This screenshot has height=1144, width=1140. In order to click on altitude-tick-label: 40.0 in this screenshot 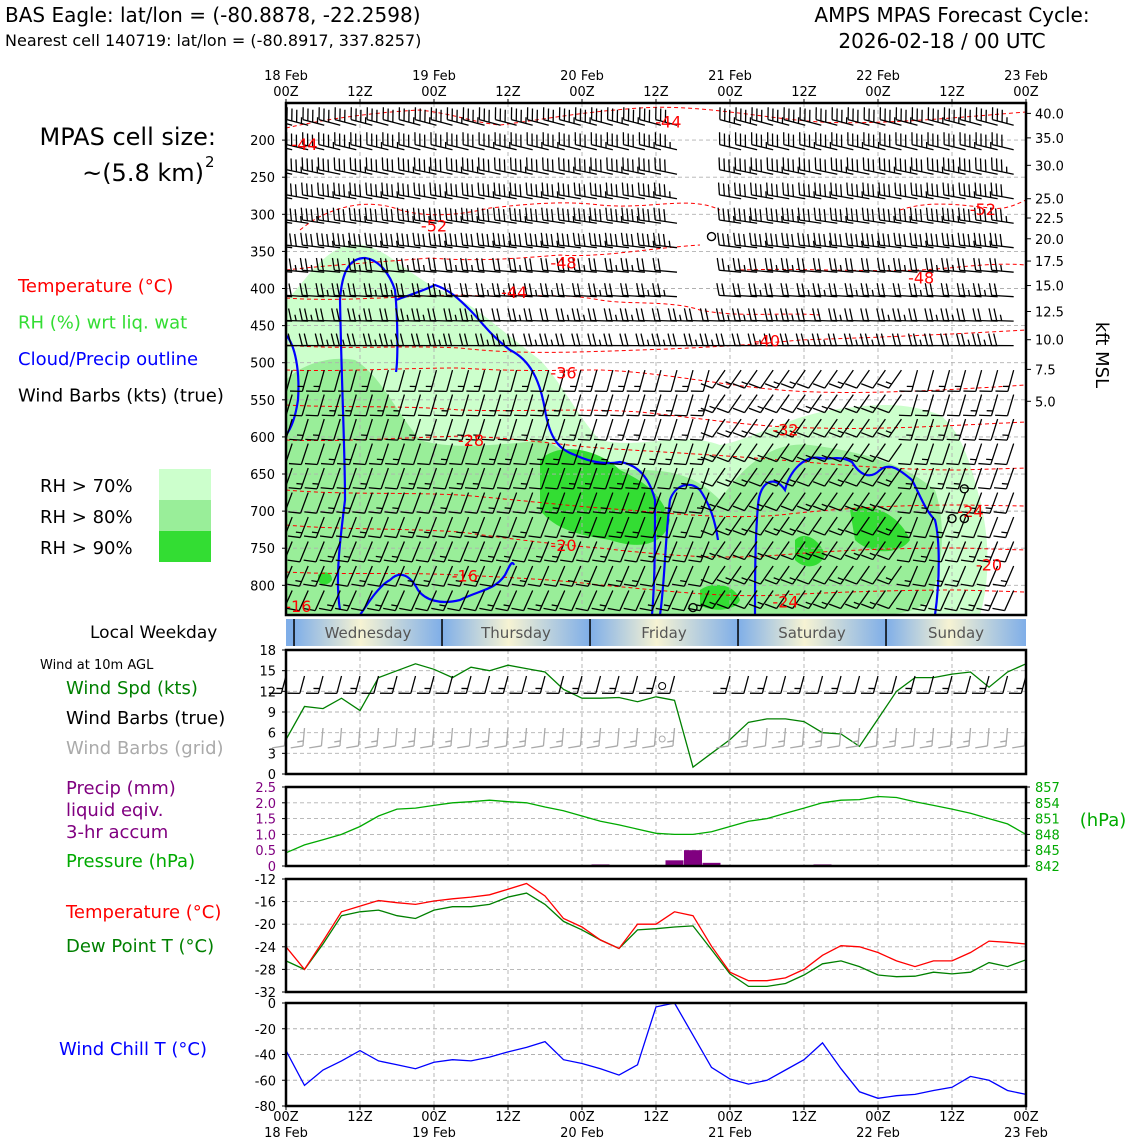, I will do `click(1049, 114)`.